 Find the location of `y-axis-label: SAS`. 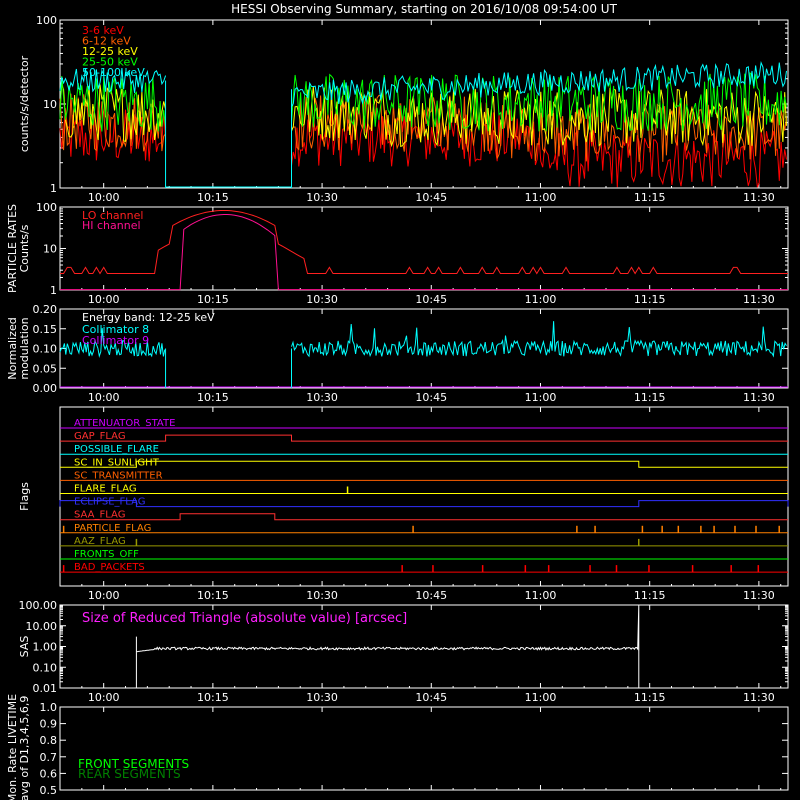

y-axis-label: SAS is located at coordinates (24, 647).